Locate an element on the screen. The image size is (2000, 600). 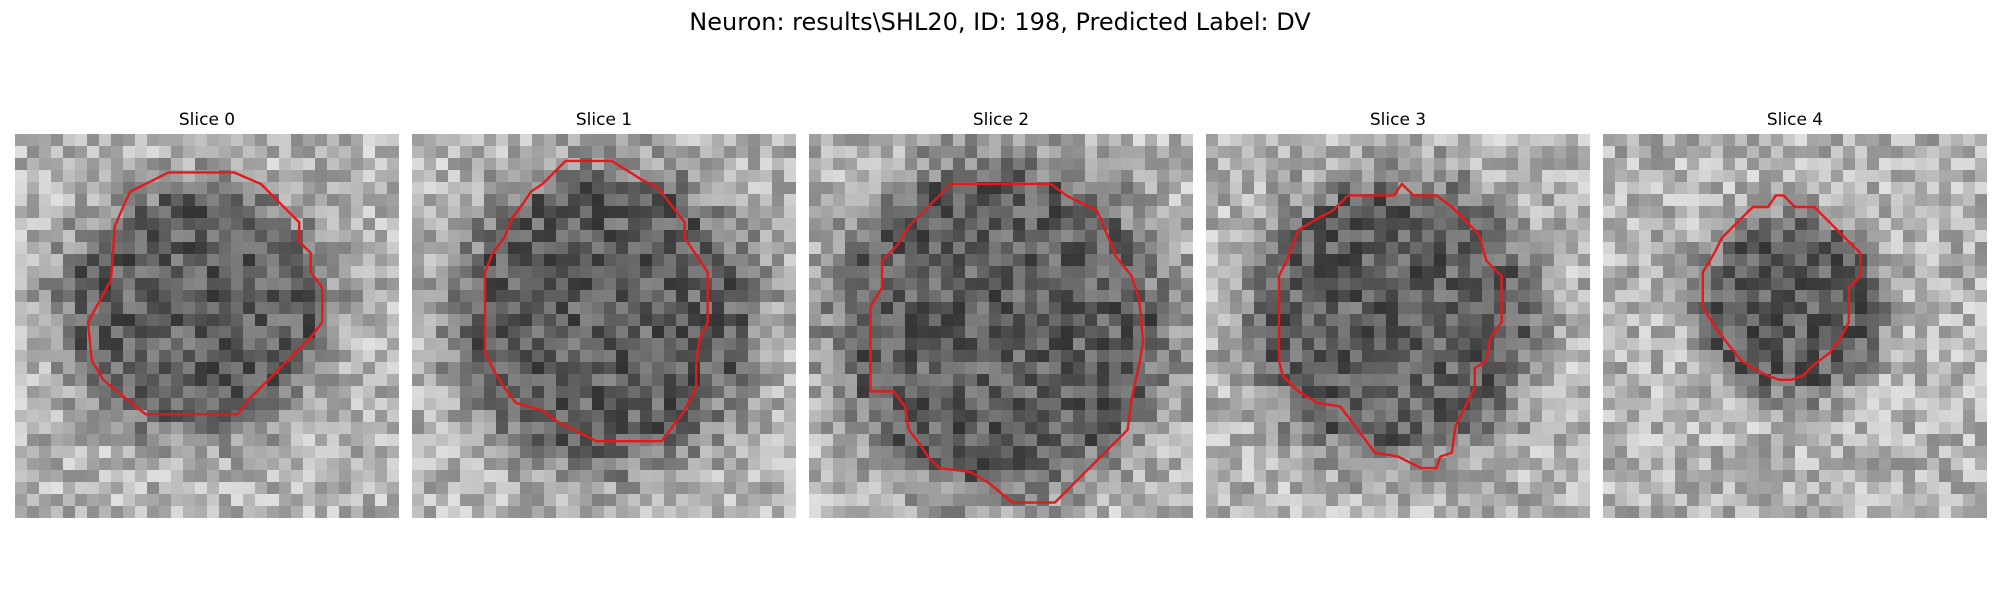
slice-title: Slice 4 is located at coordinates (1795, 120).